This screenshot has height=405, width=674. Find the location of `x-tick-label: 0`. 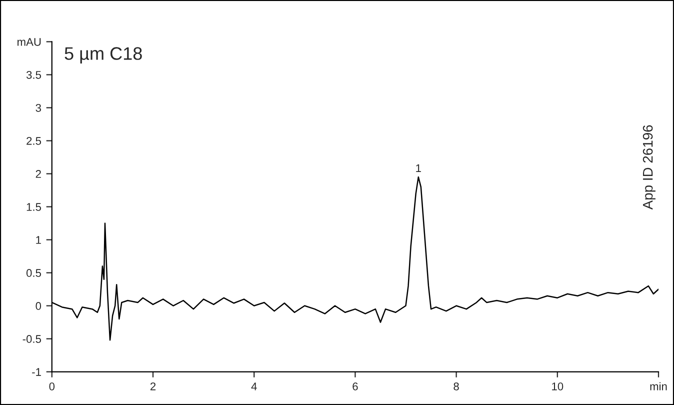

x-tick-label: 0 is located at coordinates (52, 386).